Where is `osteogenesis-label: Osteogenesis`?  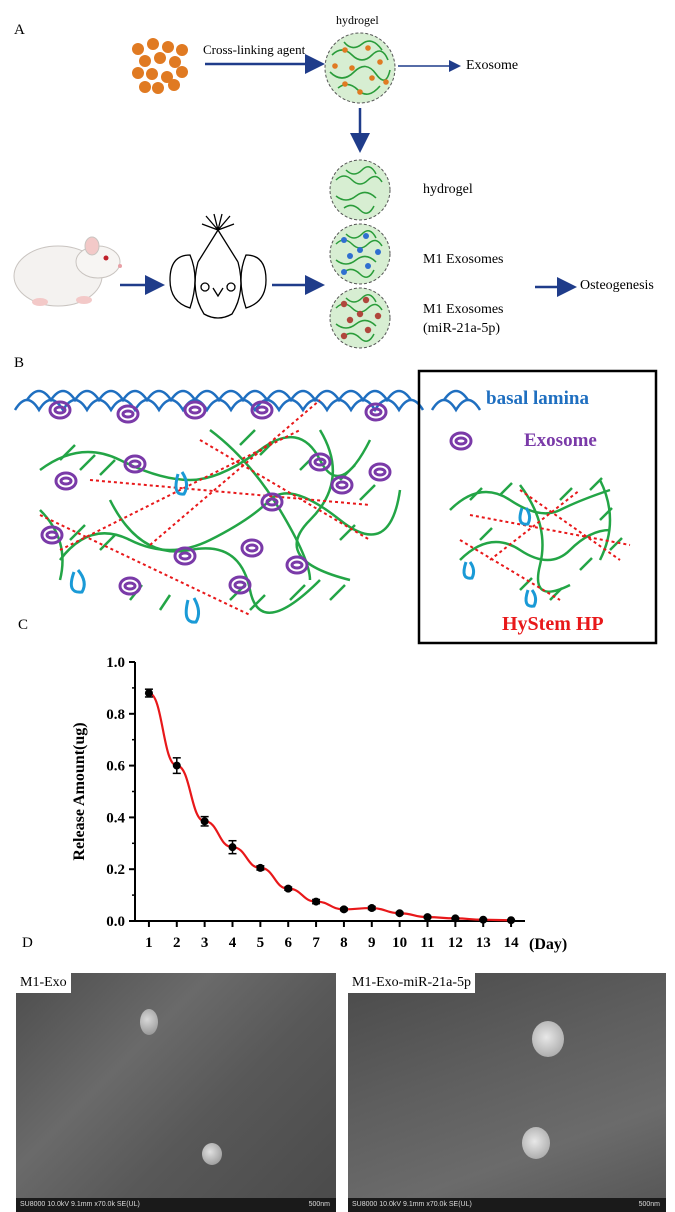
osteogenesis-label: Osteogenesis is located at coordinates (617, 285).